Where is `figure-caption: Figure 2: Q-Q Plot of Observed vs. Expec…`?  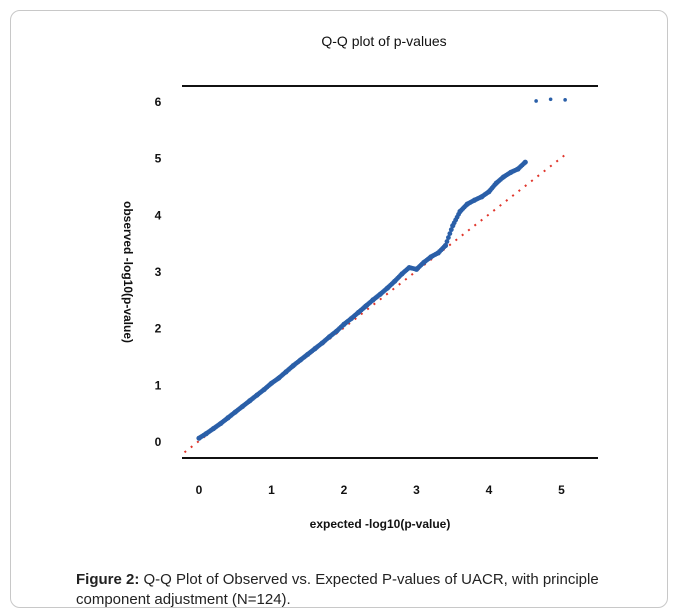 figure-caption: Figure 2: Q-Q Plot of Observed vs. Expec… is located at coordinates (356, 590).